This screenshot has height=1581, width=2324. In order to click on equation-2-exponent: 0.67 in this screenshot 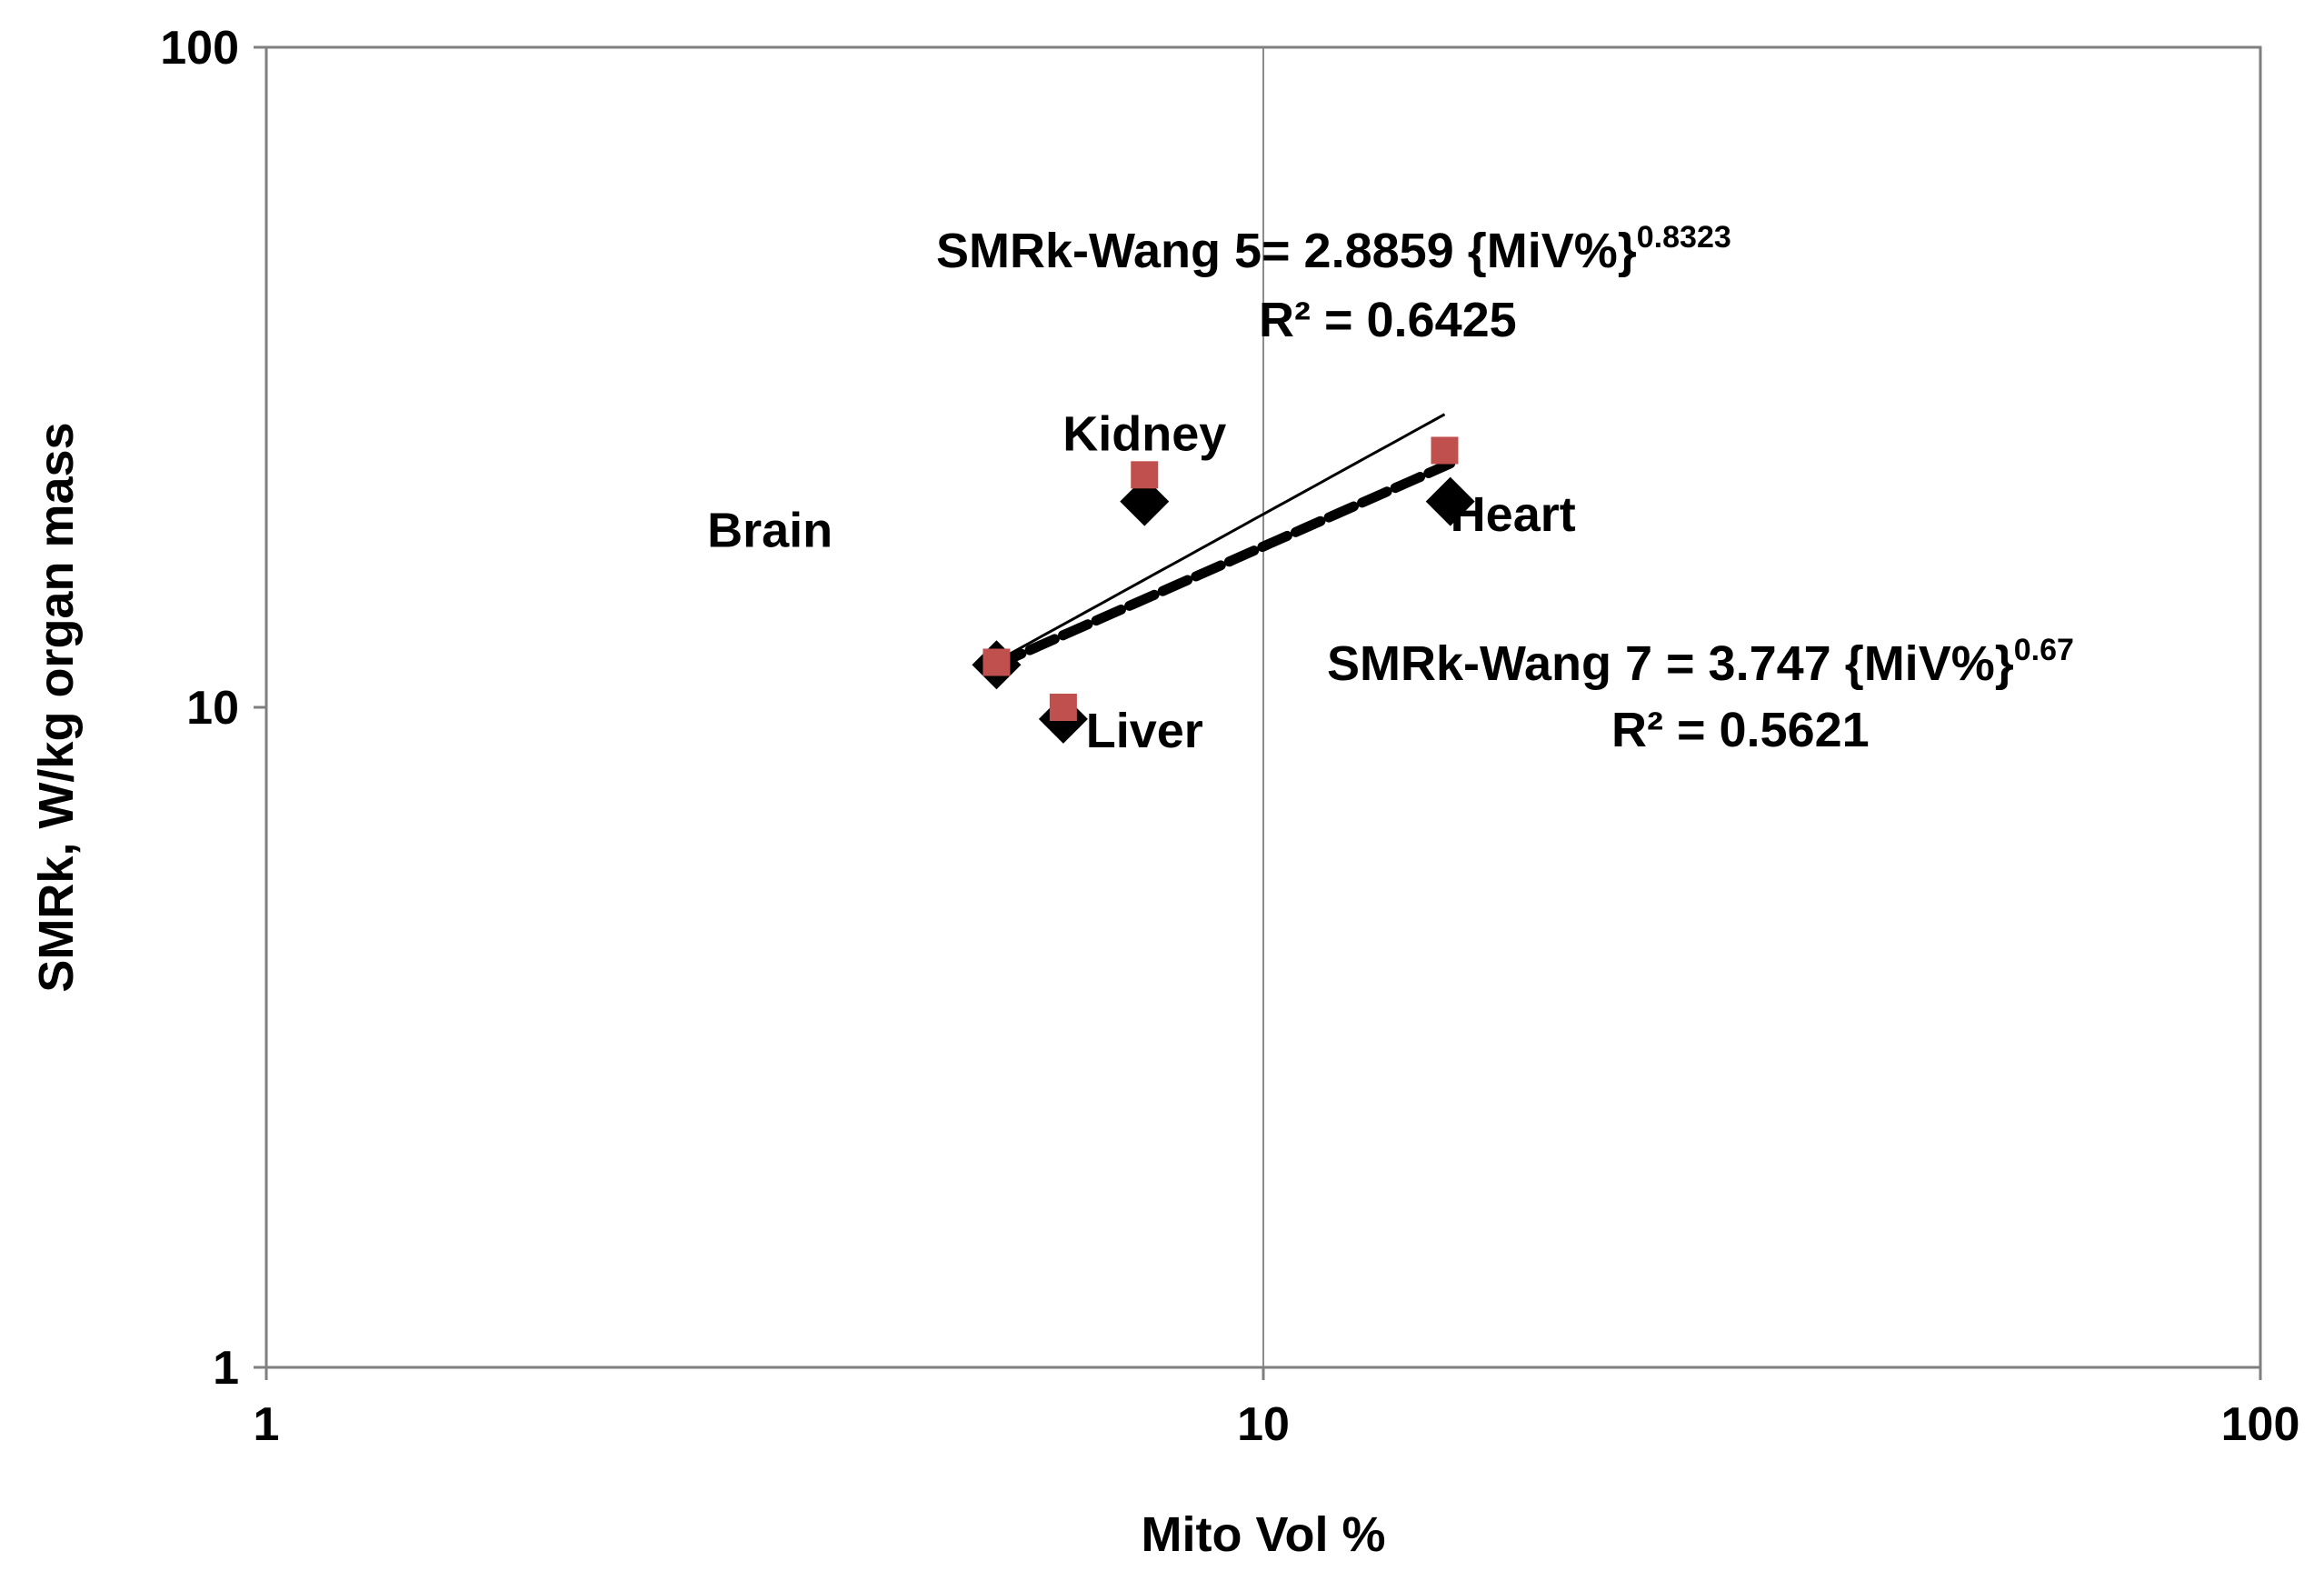, I will do `click(2044, 650)`.